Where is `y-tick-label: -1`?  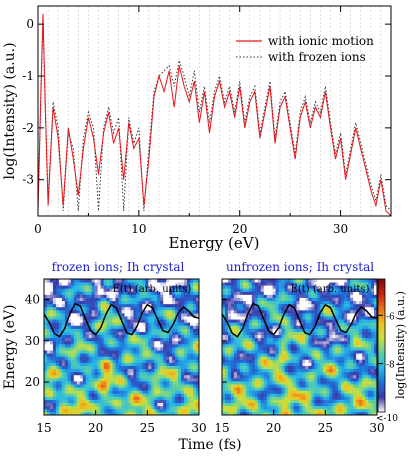
y-tick-label: -1 is located at coordinates (28, 76).